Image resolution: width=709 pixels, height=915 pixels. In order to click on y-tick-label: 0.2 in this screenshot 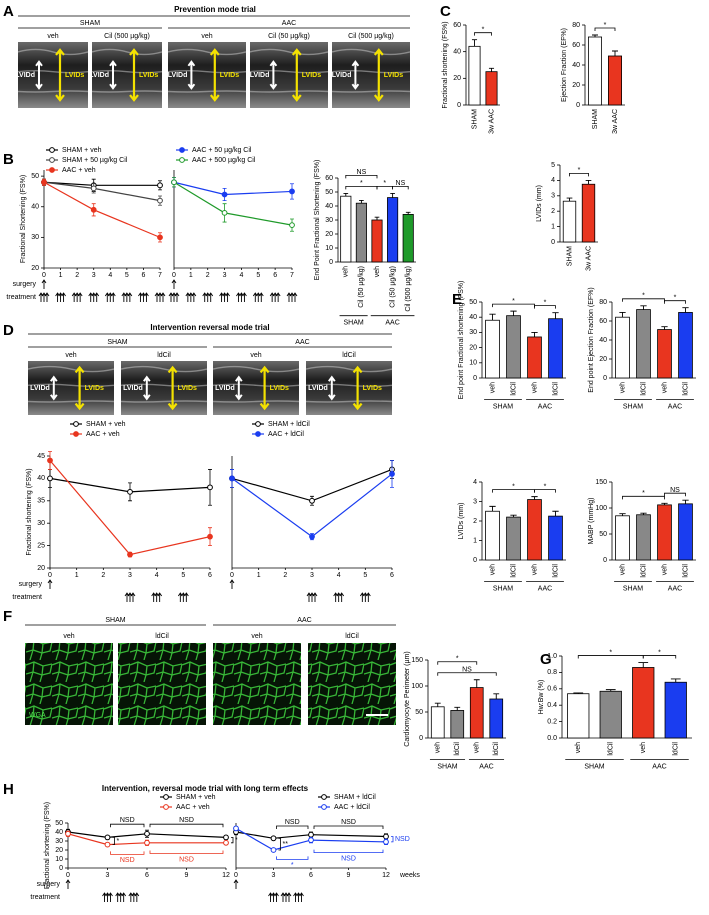, I will do `click(552, 721)`.